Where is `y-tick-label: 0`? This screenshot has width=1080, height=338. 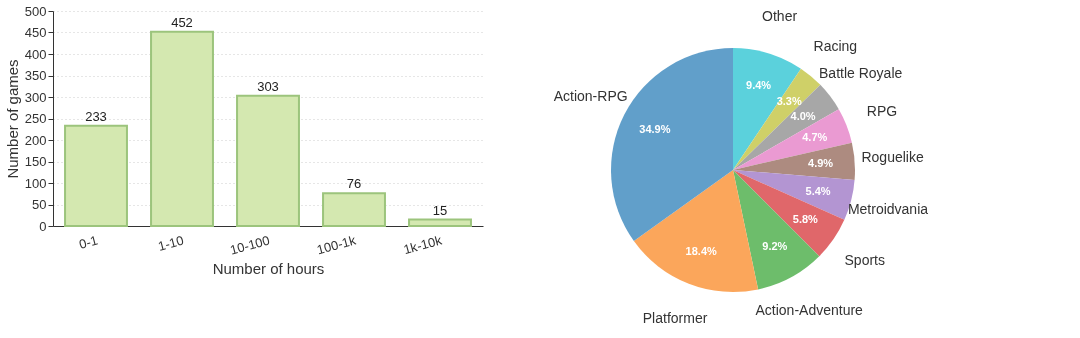 y-tick-label: 0 is located at coordinates (43, 226).